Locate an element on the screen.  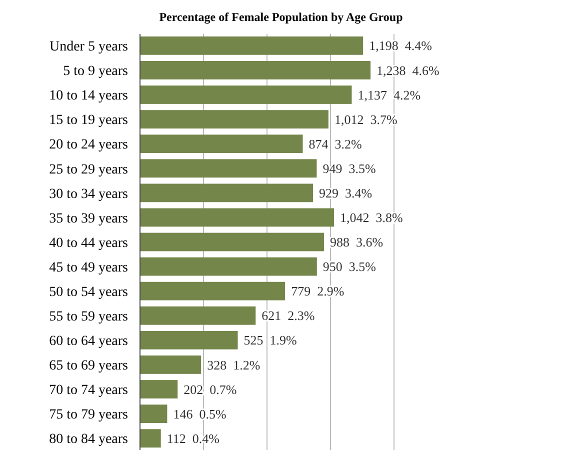
y-tick-label: 50 to 54 years is located at coordinates (88, 292).